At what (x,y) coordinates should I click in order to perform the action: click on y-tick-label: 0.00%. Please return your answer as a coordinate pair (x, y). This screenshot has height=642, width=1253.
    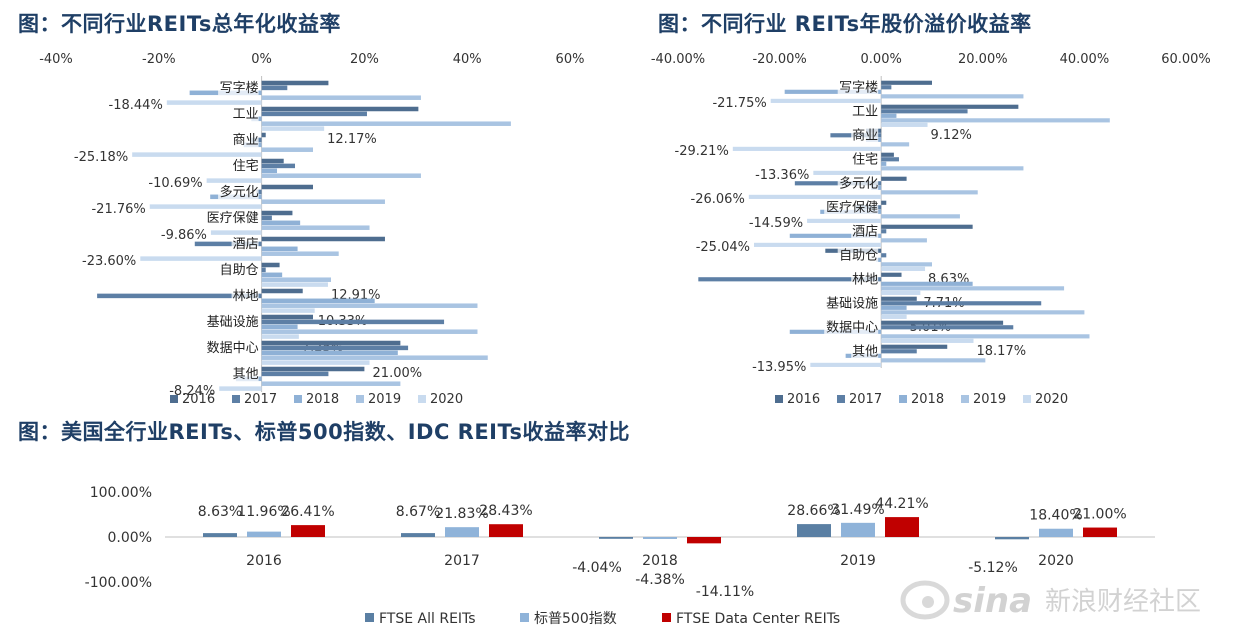
    Looking at the image, I should click on (130, 538).